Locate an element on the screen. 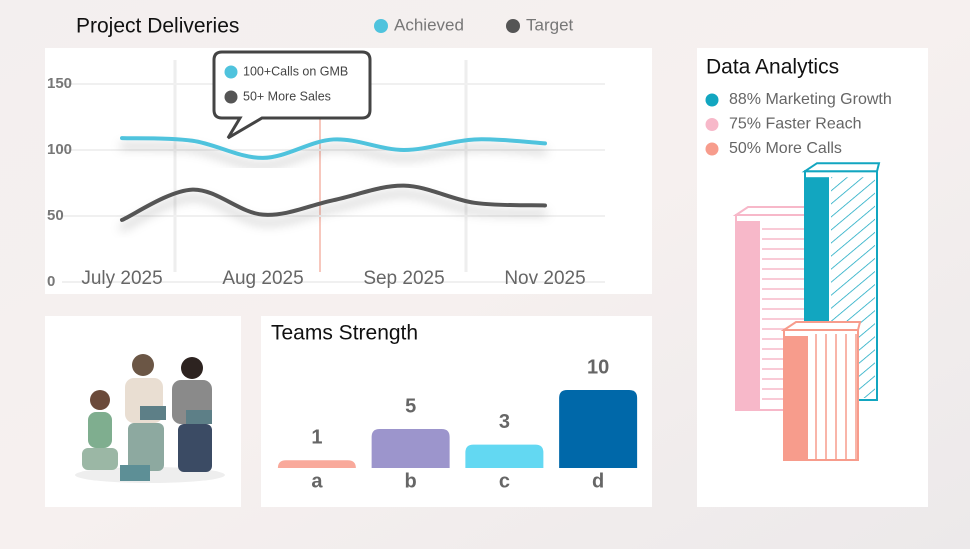 This screenshot has width=970, height=549. value-label: 1 is located at coordinates (316, 437).